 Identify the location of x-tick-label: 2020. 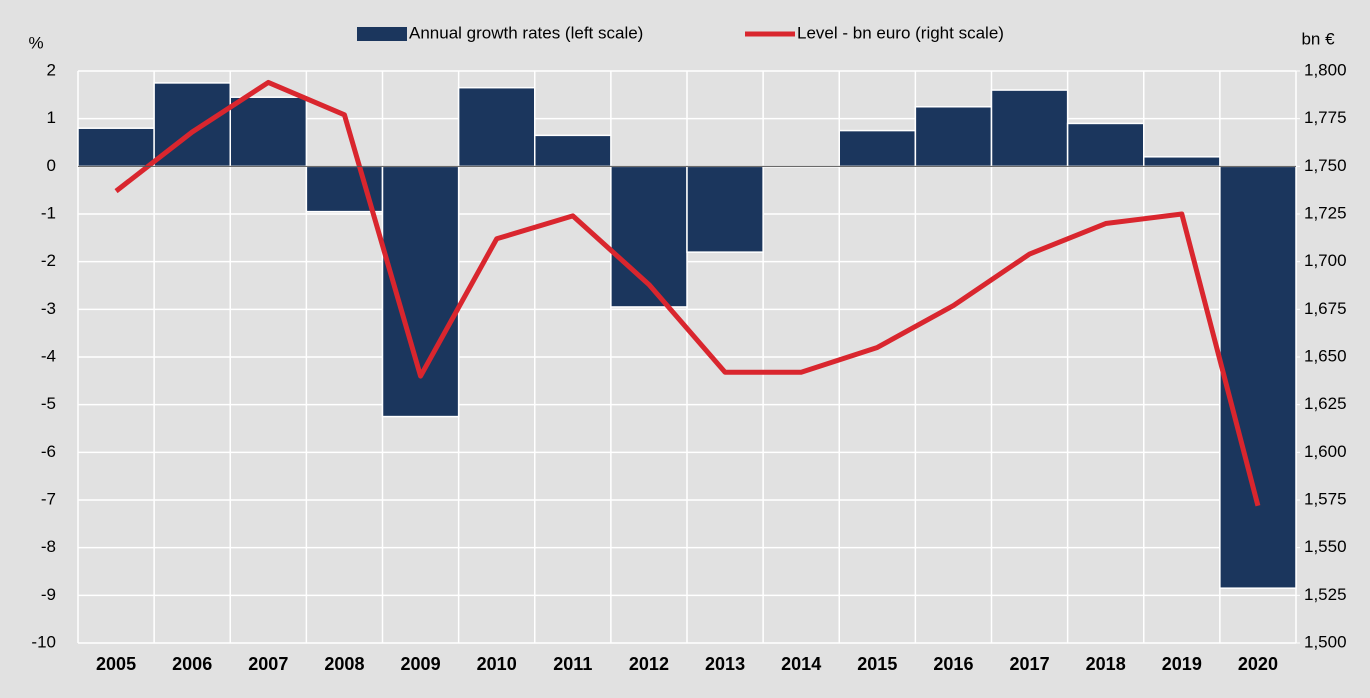
(1258, 664).